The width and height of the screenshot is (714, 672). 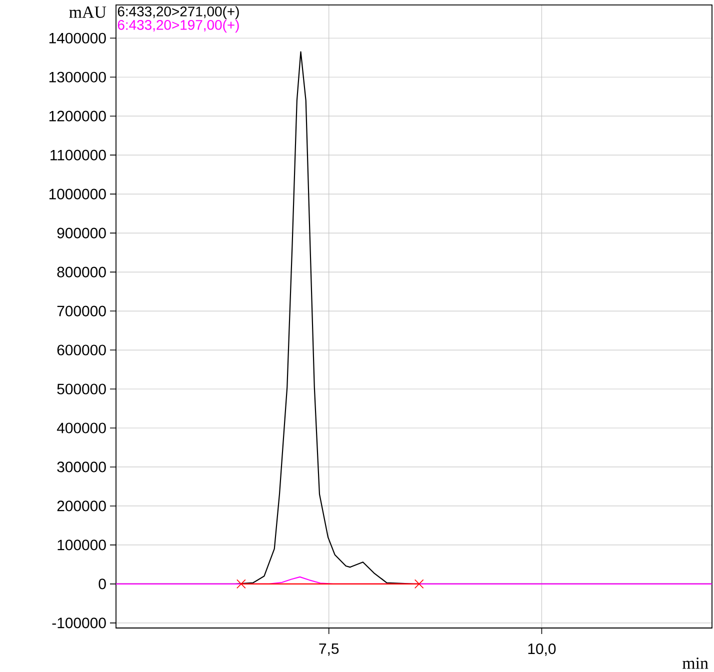 What do you see at coordinates (695, 663) in the screenshot?
I see `x-axis-title: min` at bounding box center [695, 663].